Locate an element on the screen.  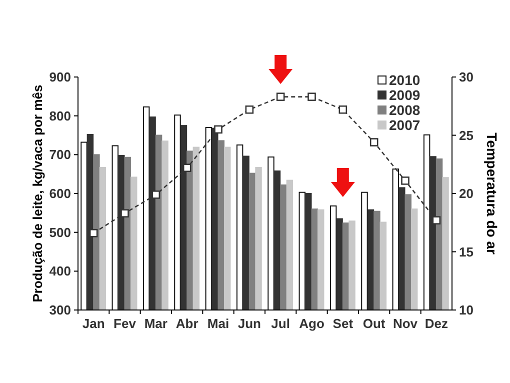
x-tick-label: Abr is located at coordinates (187, 323).